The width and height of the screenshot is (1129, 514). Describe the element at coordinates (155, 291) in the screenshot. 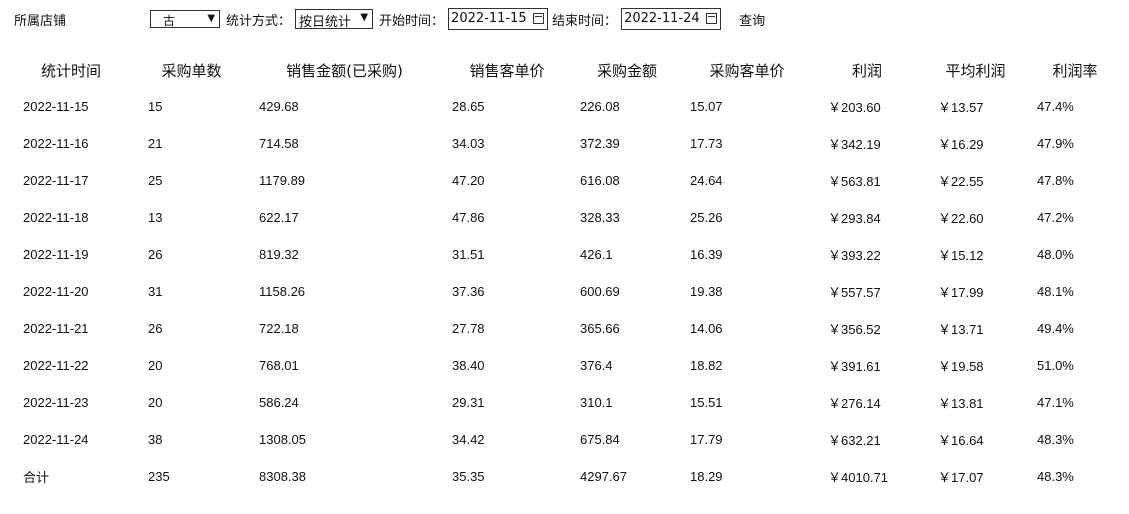

I see `table-cell: 31` at that location.